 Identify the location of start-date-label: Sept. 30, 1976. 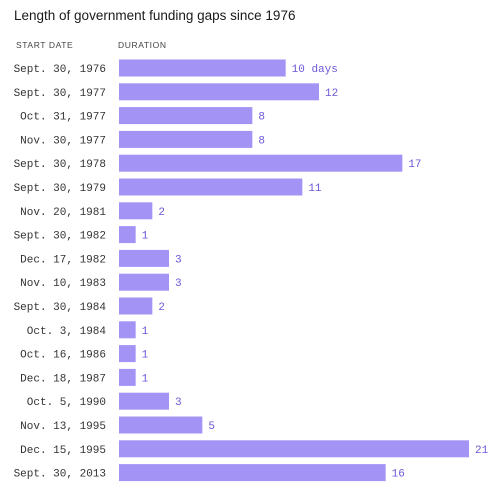
(60, 70).